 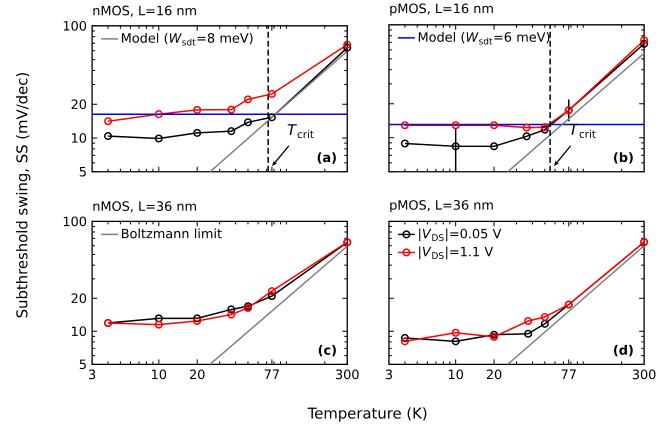 I want to click on y-axis-title: Subthreshold swing, SS (mV/dec), so click(x=23, y=195).